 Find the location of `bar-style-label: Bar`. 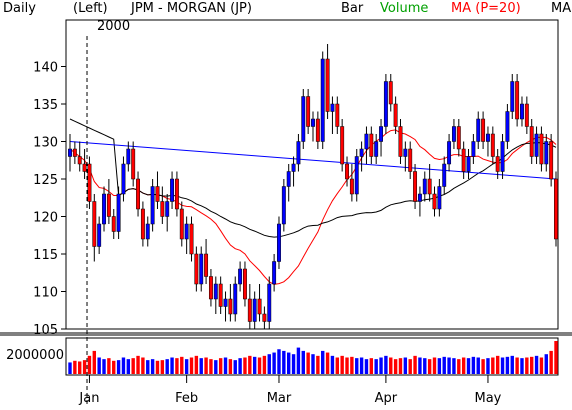

bar-style-label: Bar is located at coordinates (352, 8).